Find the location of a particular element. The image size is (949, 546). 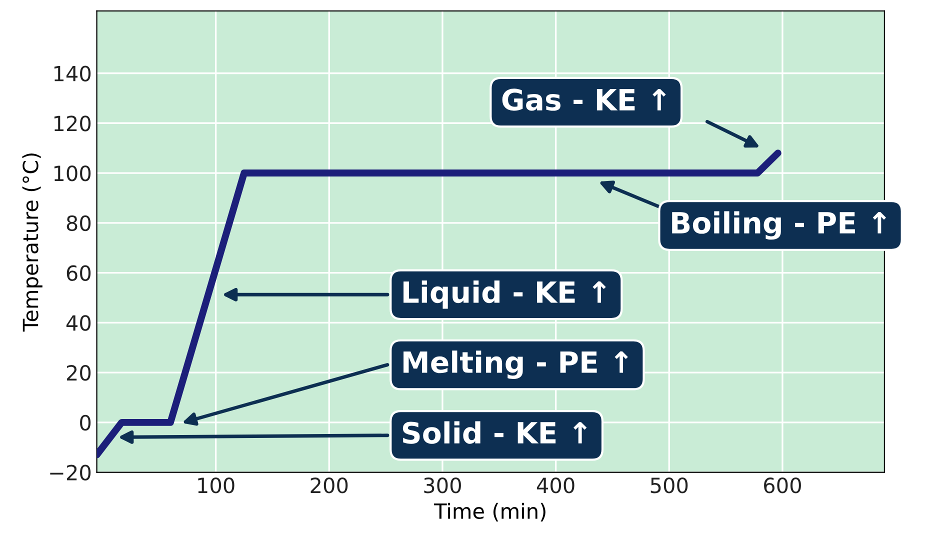

x-axis-title: Time (min) is located at coordinates (490, 512).